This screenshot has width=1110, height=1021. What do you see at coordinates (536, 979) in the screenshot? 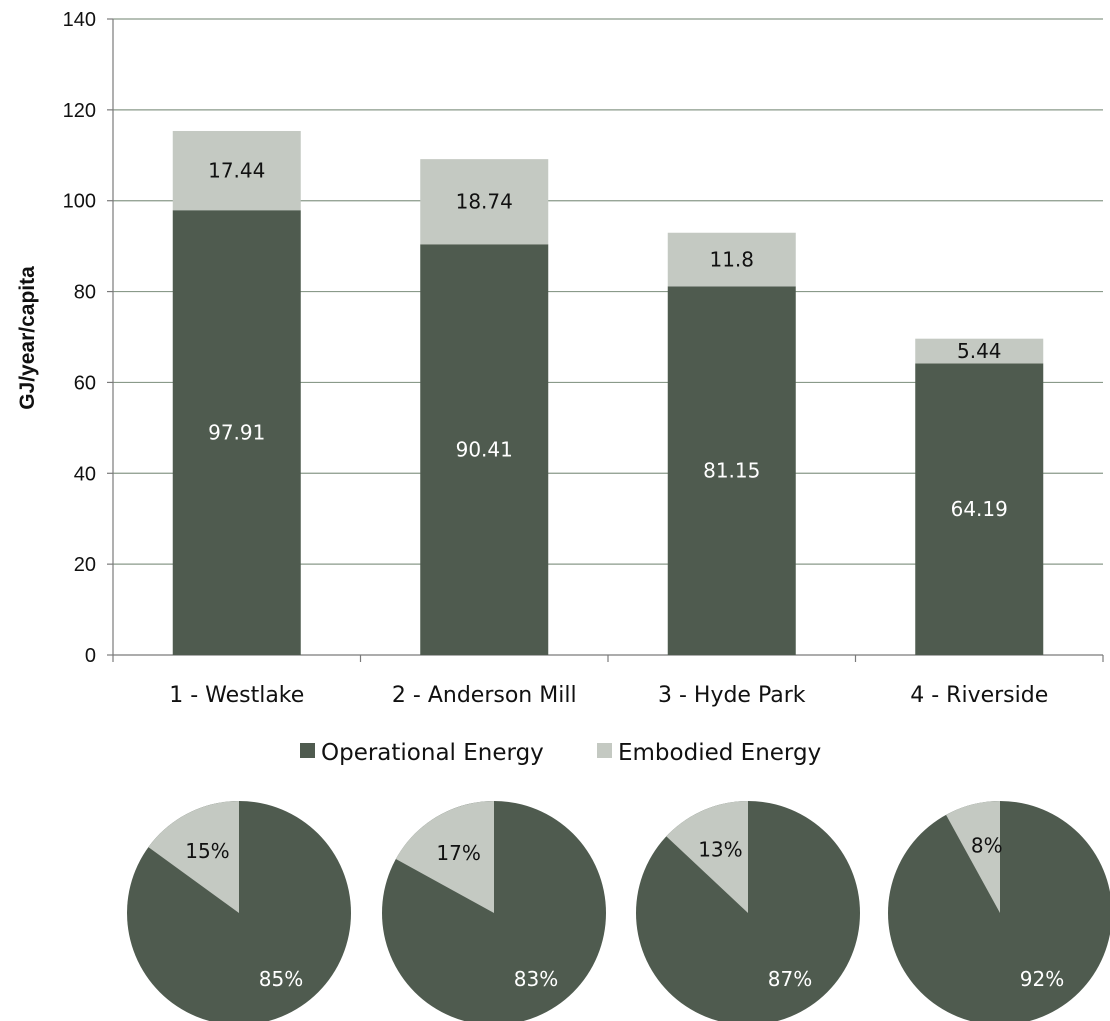
I see `pie-operational-label: 83%` at bounding box center [536, 979].